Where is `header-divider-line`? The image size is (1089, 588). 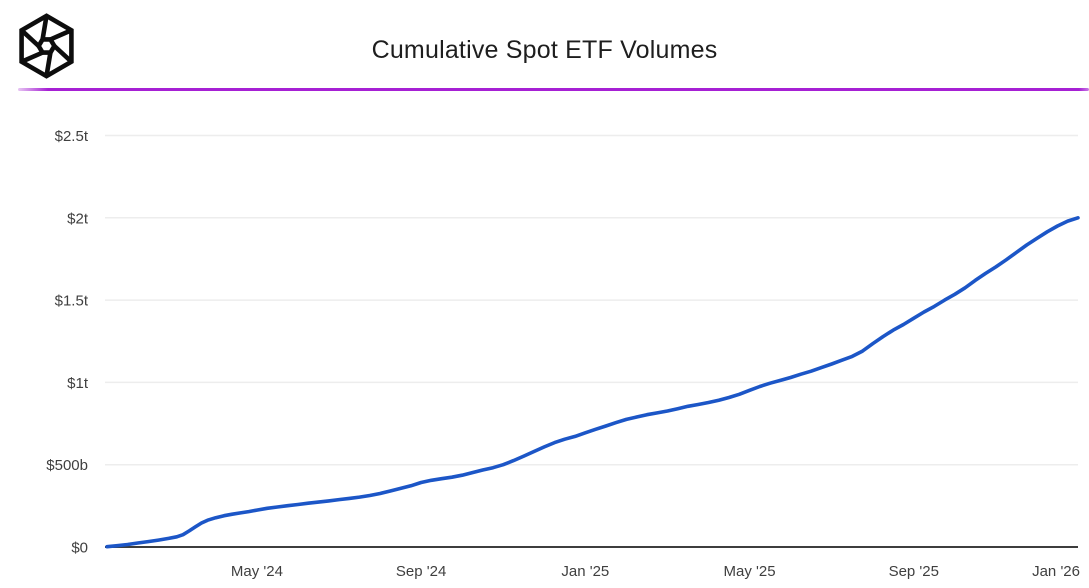
header-divider-line is located at coordinates (553, 89).